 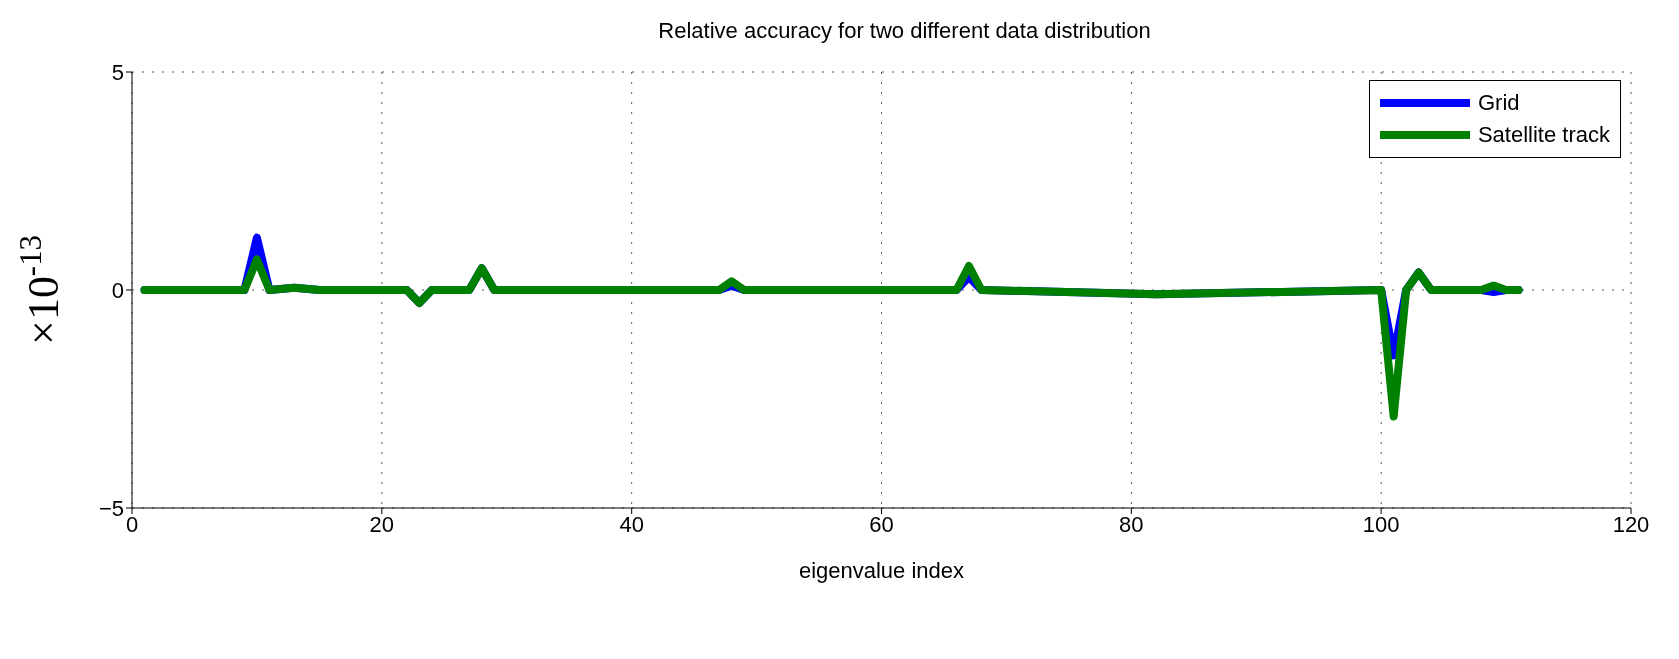 What do you see at coordinates (881, 570) in the screenshot?
I see `x-axis-title: eigenvalue index` at bounding box center [881, 570].